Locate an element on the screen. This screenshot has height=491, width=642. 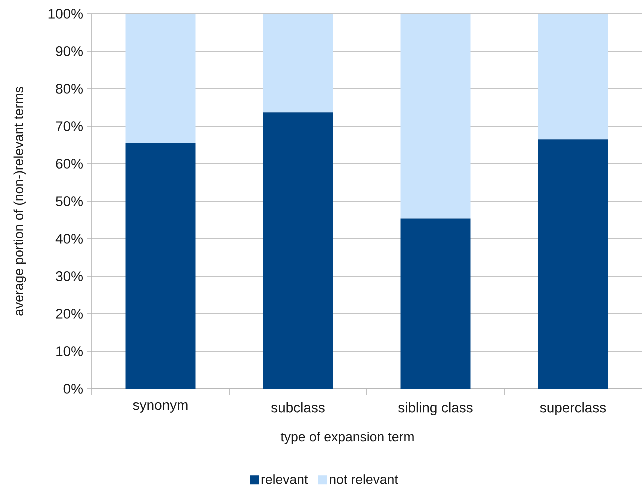
y-tick-label: 50% is located at coordinates (69, 201).